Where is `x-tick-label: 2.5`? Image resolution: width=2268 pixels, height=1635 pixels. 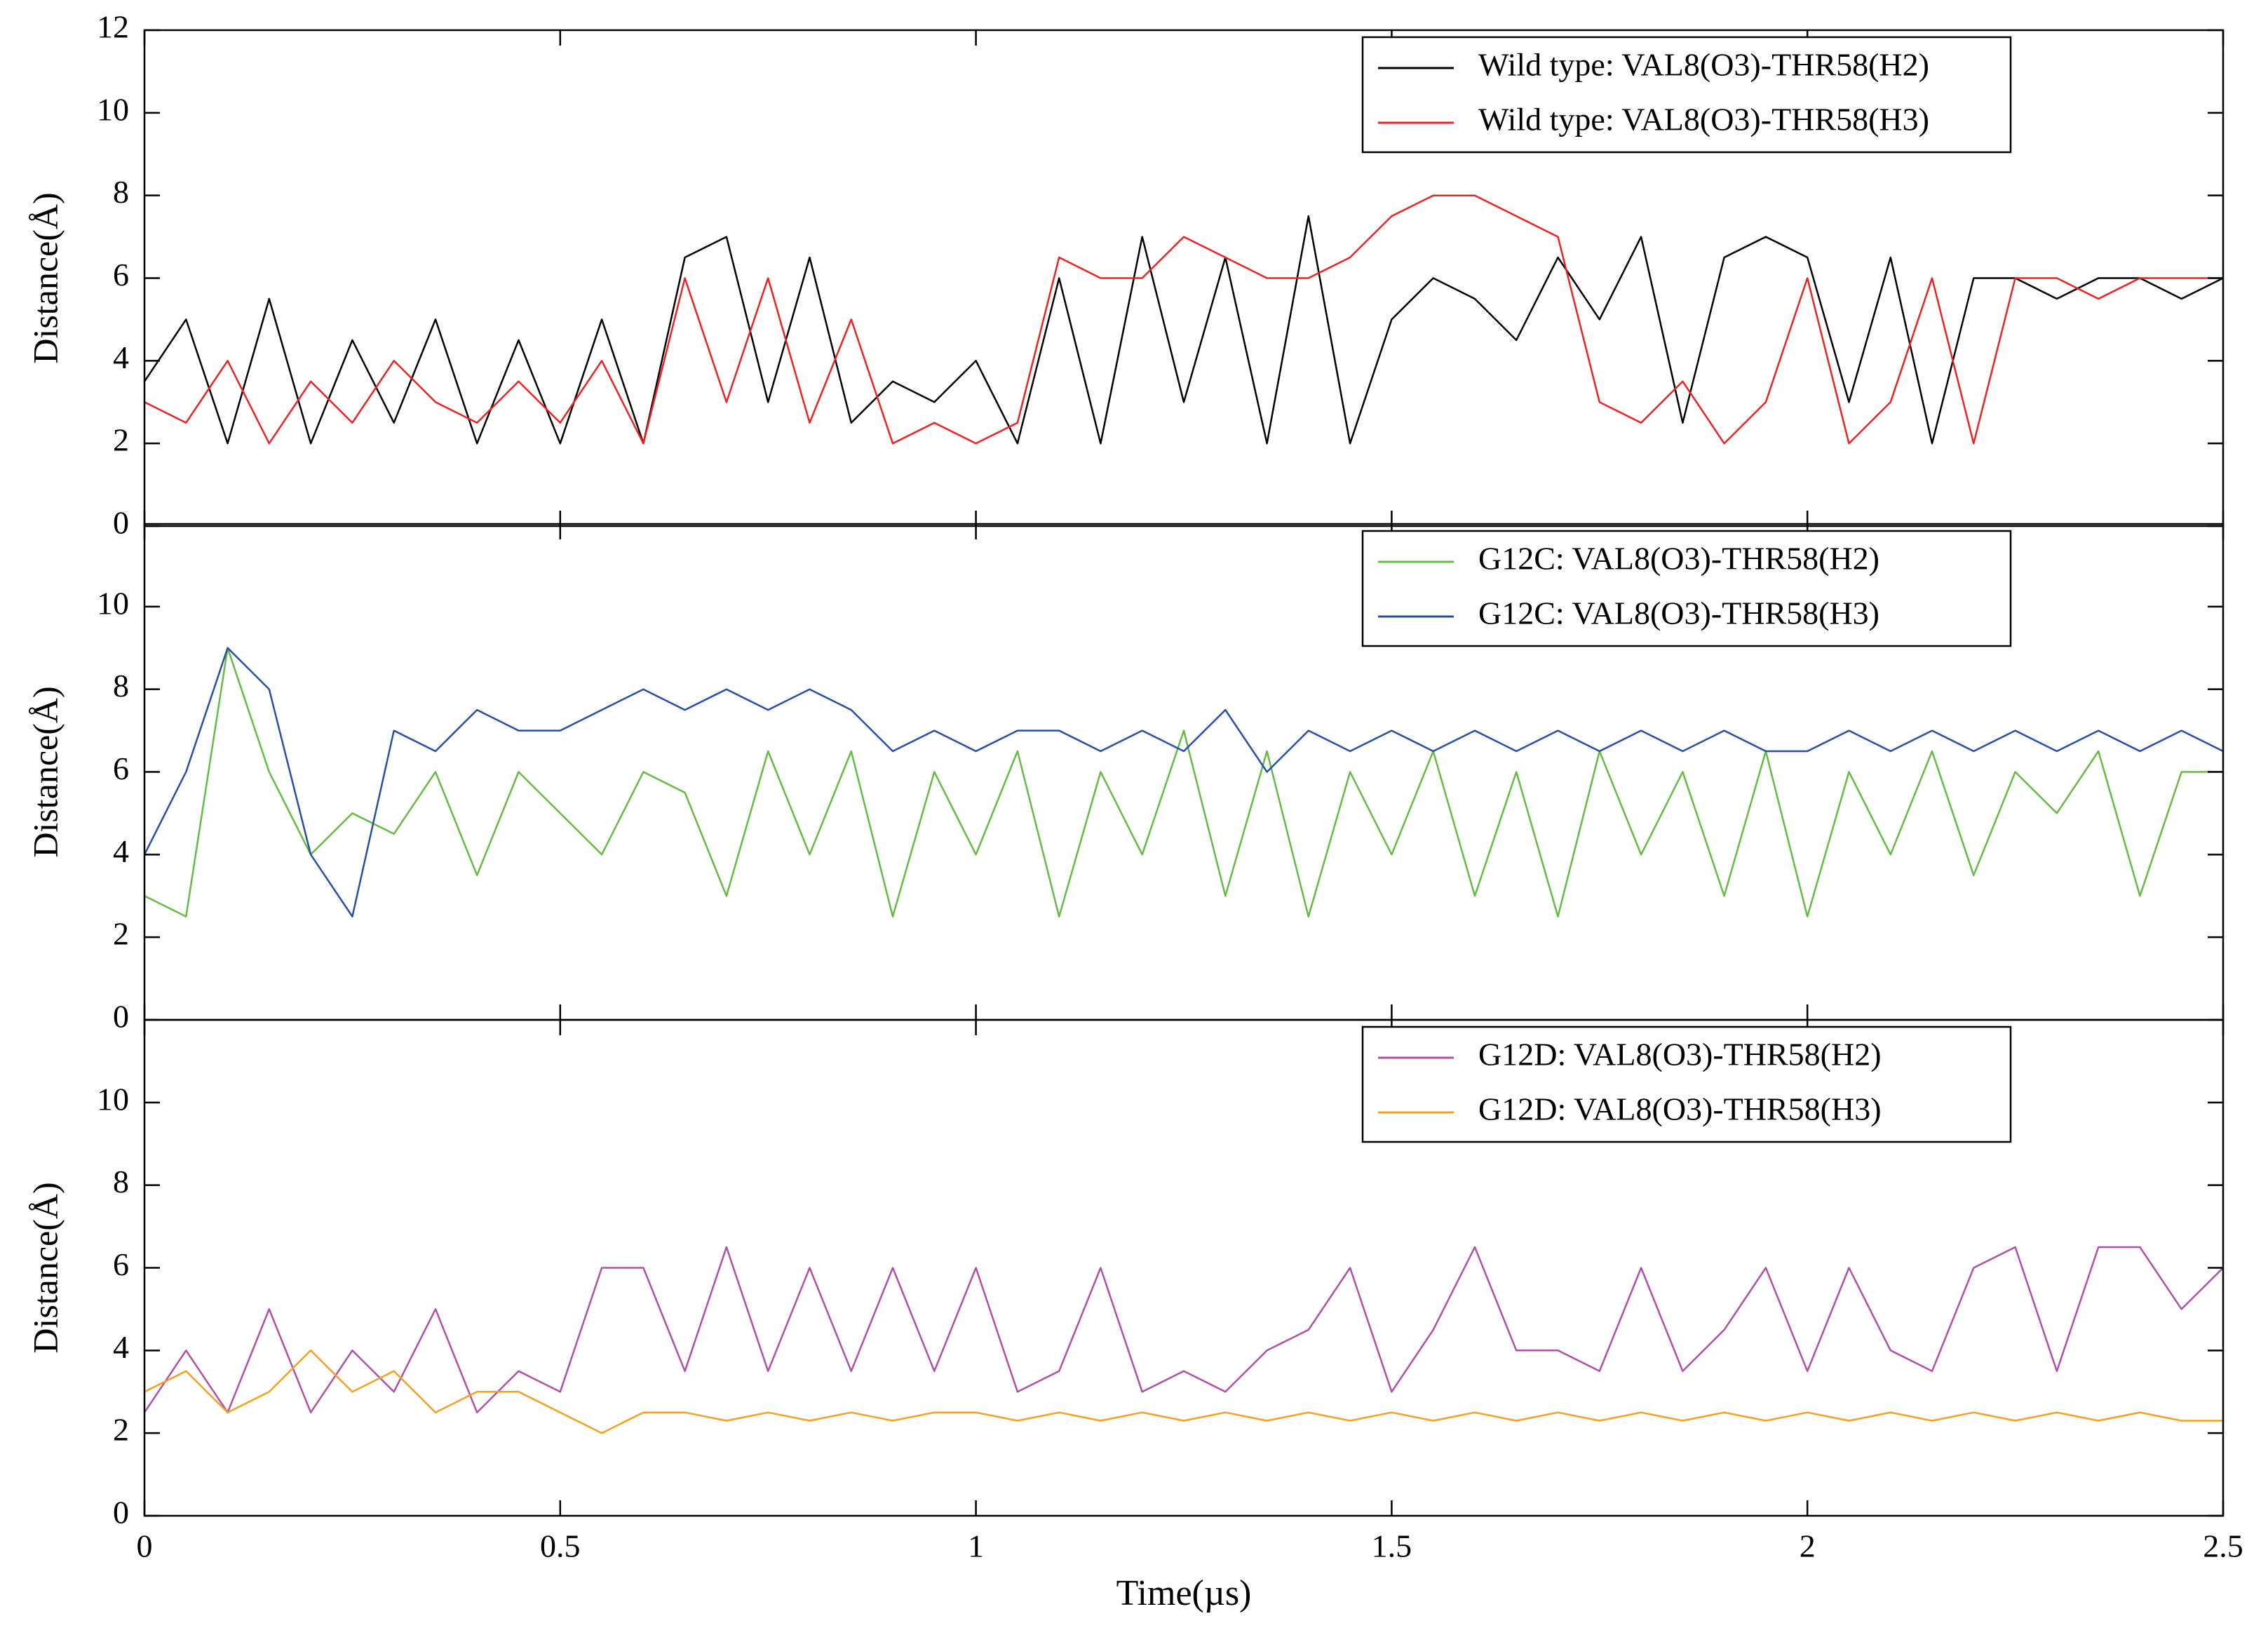
x-tick-label: 2.5 is located at coordinates (2223, 1546).